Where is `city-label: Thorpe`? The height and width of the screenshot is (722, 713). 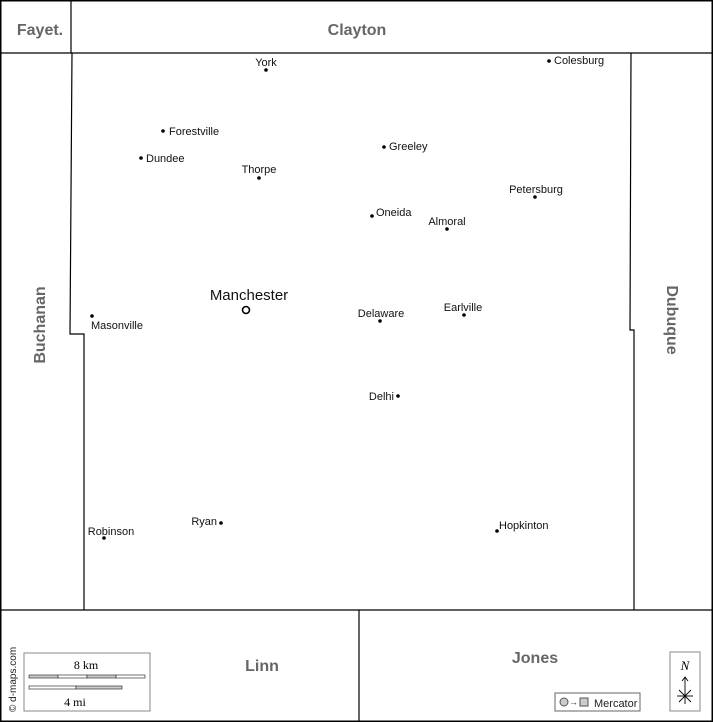 city-label: Thorpe is located at coordinates (259, 170).